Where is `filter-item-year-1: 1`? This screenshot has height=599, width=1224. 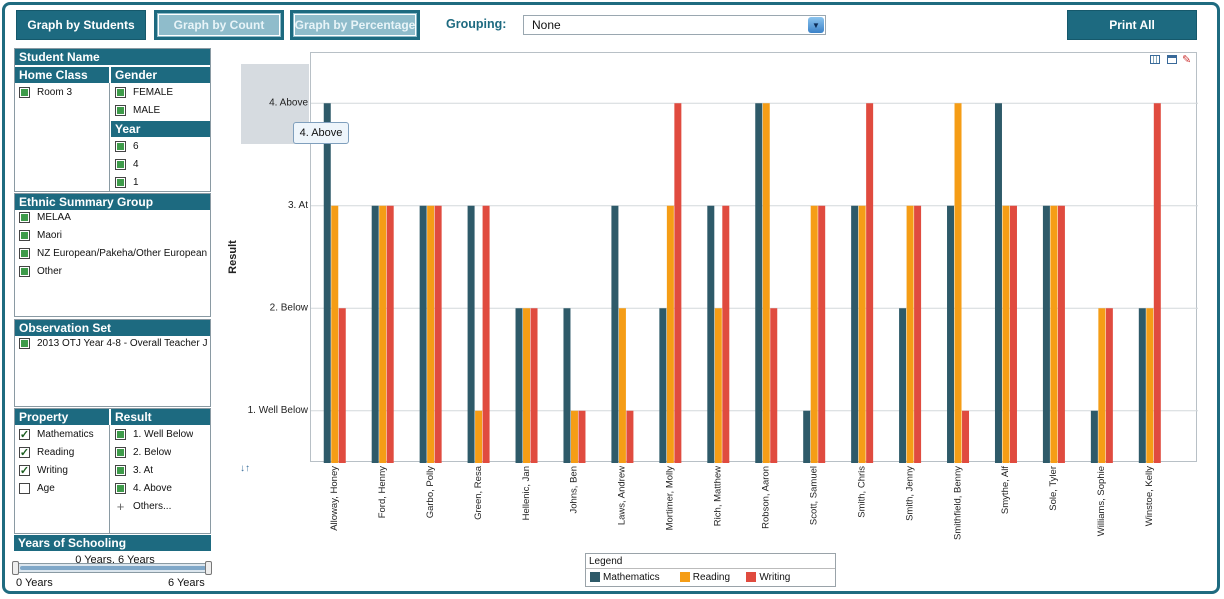 filter-item-year-1: 1 is located at coordinates (127, 182).